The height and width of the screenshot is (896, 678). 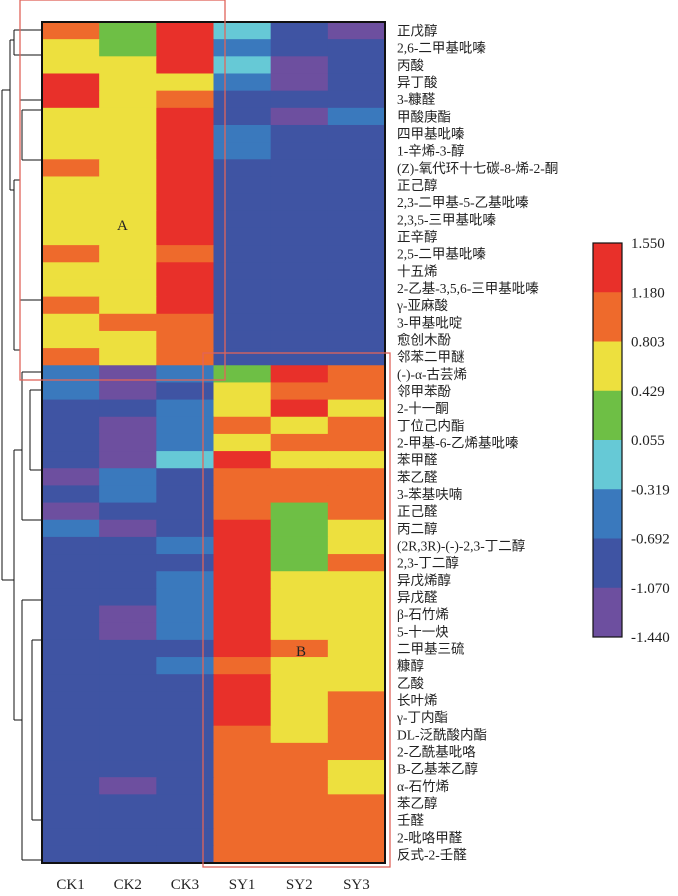 I want to click on row-label: 四甲基吡嗪, so click(x=431, y=134).